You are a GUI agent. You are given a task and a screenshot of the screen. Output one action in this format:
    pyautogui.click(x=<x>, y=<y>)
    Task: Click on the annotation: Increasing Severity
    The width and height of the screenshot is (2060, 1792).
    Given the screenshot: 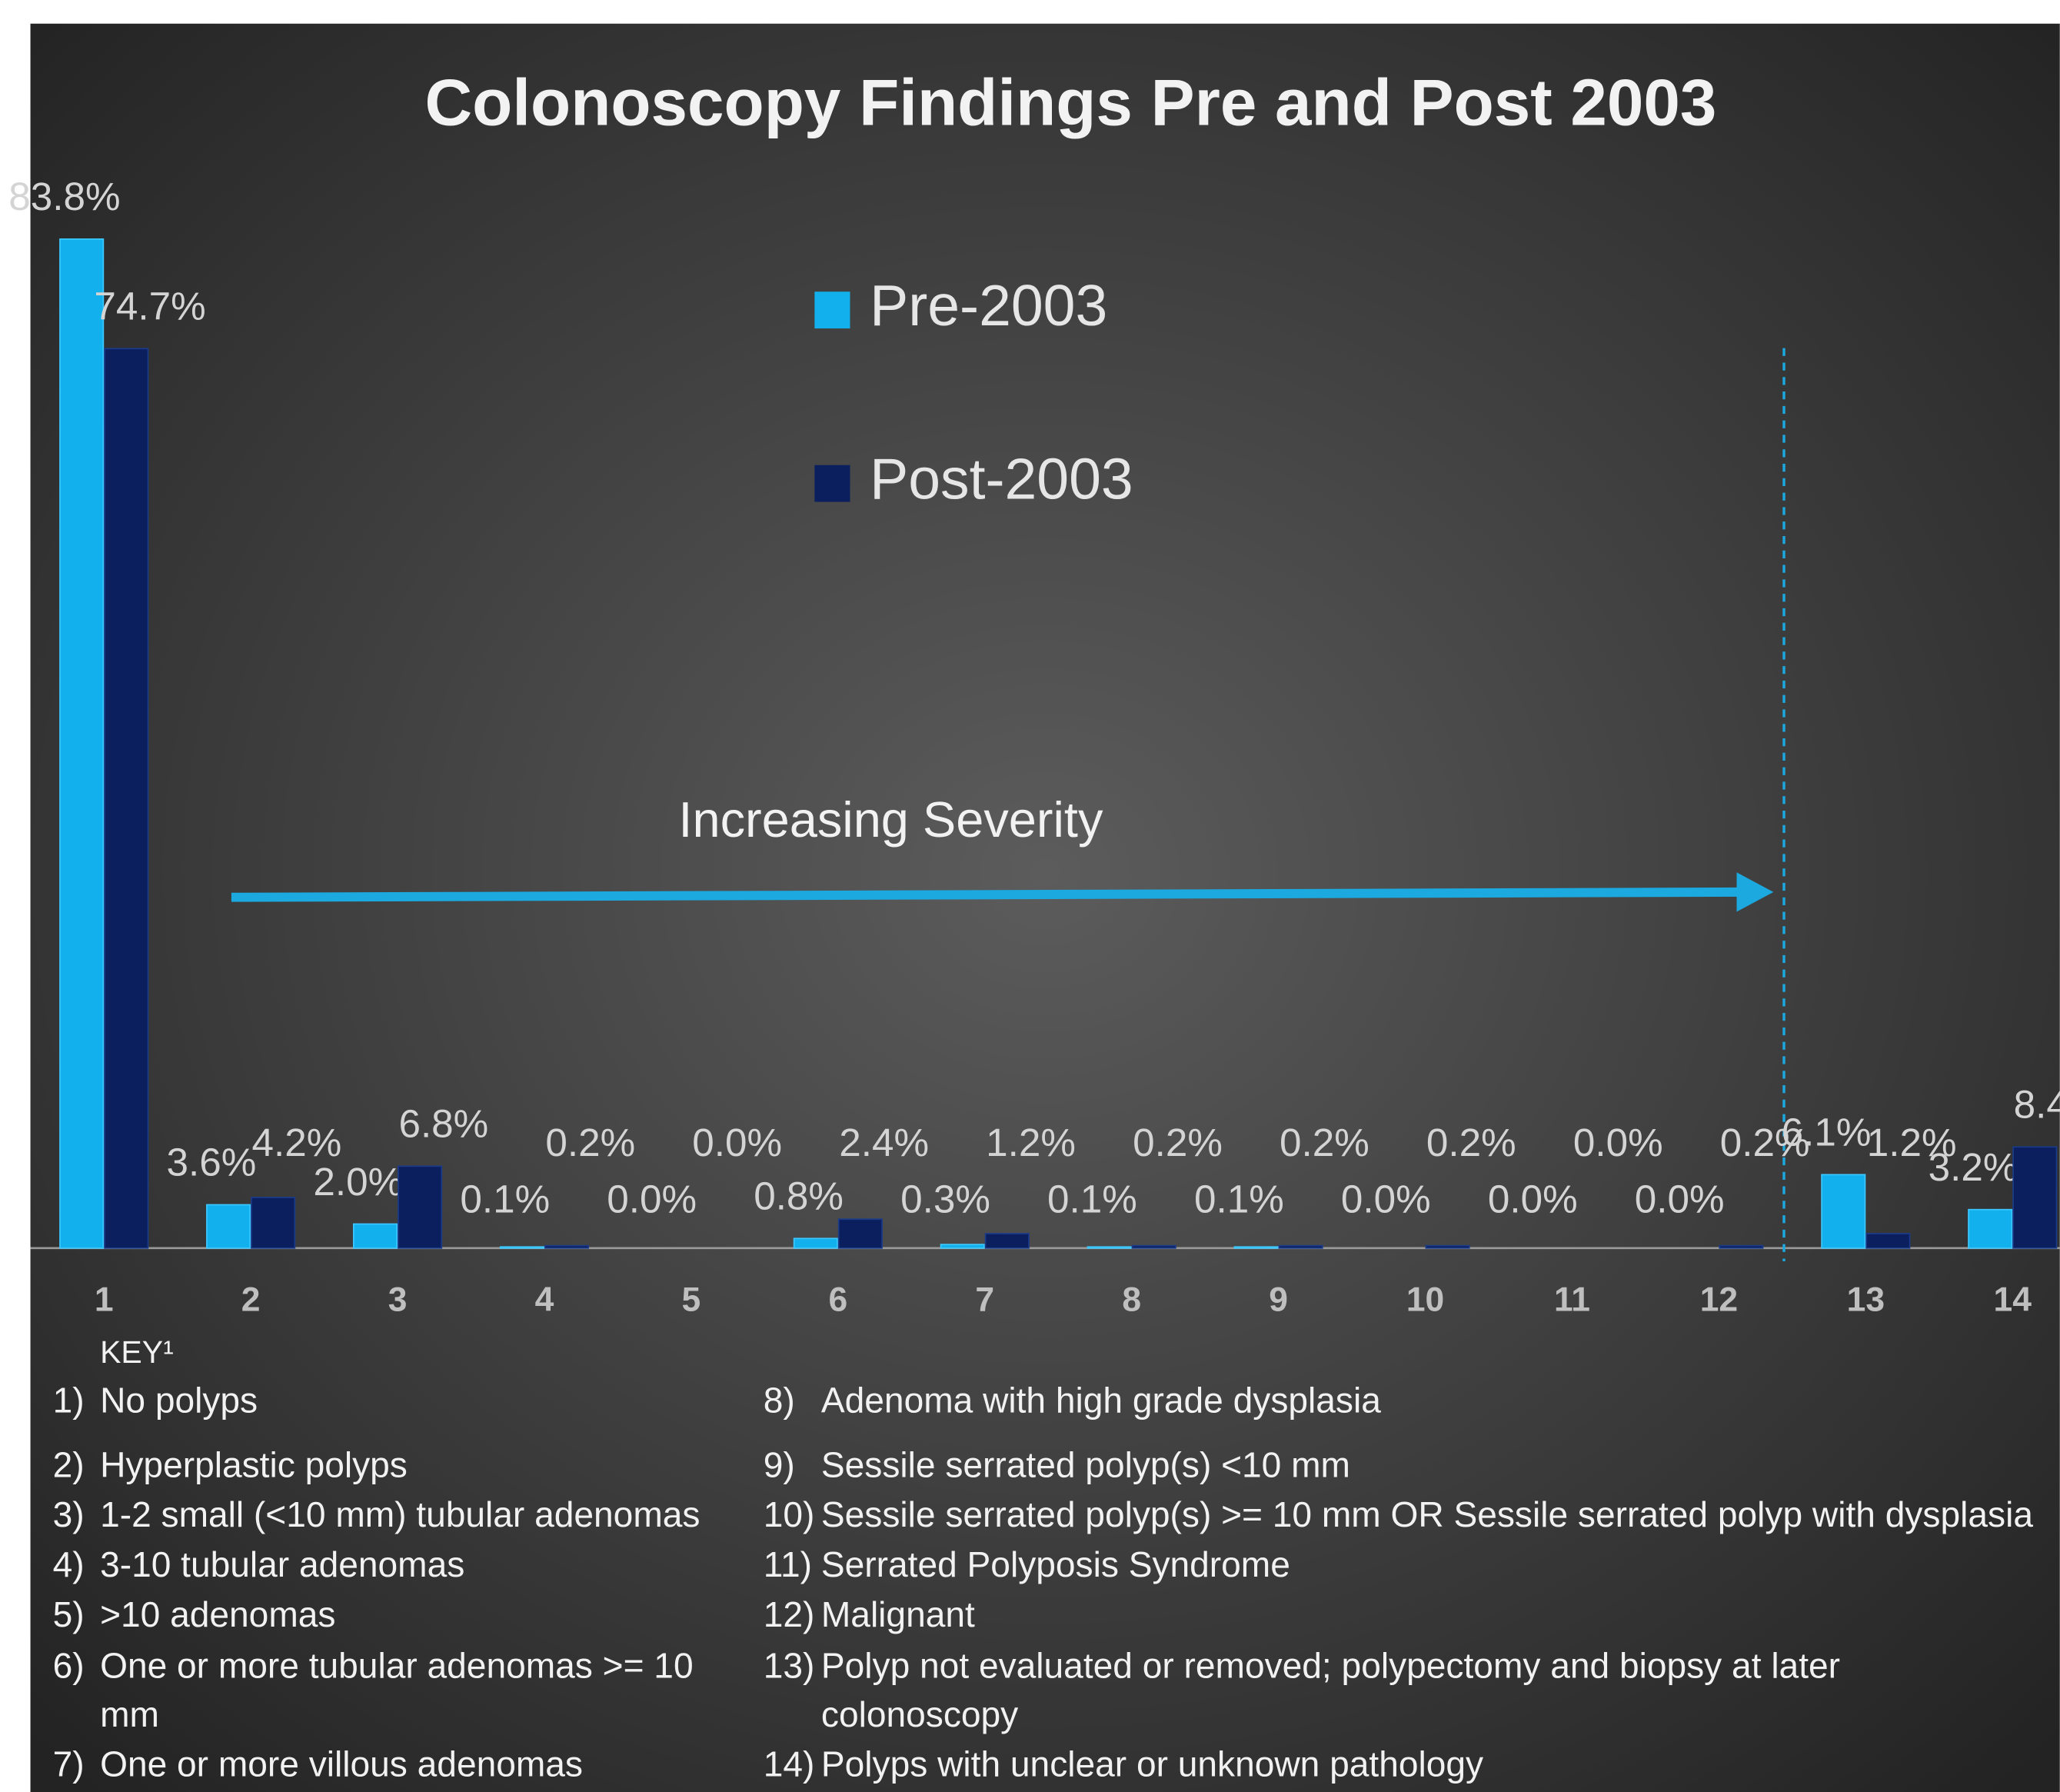 What is the action you would take?
    pyautogui.click(x=890, y=820)
    